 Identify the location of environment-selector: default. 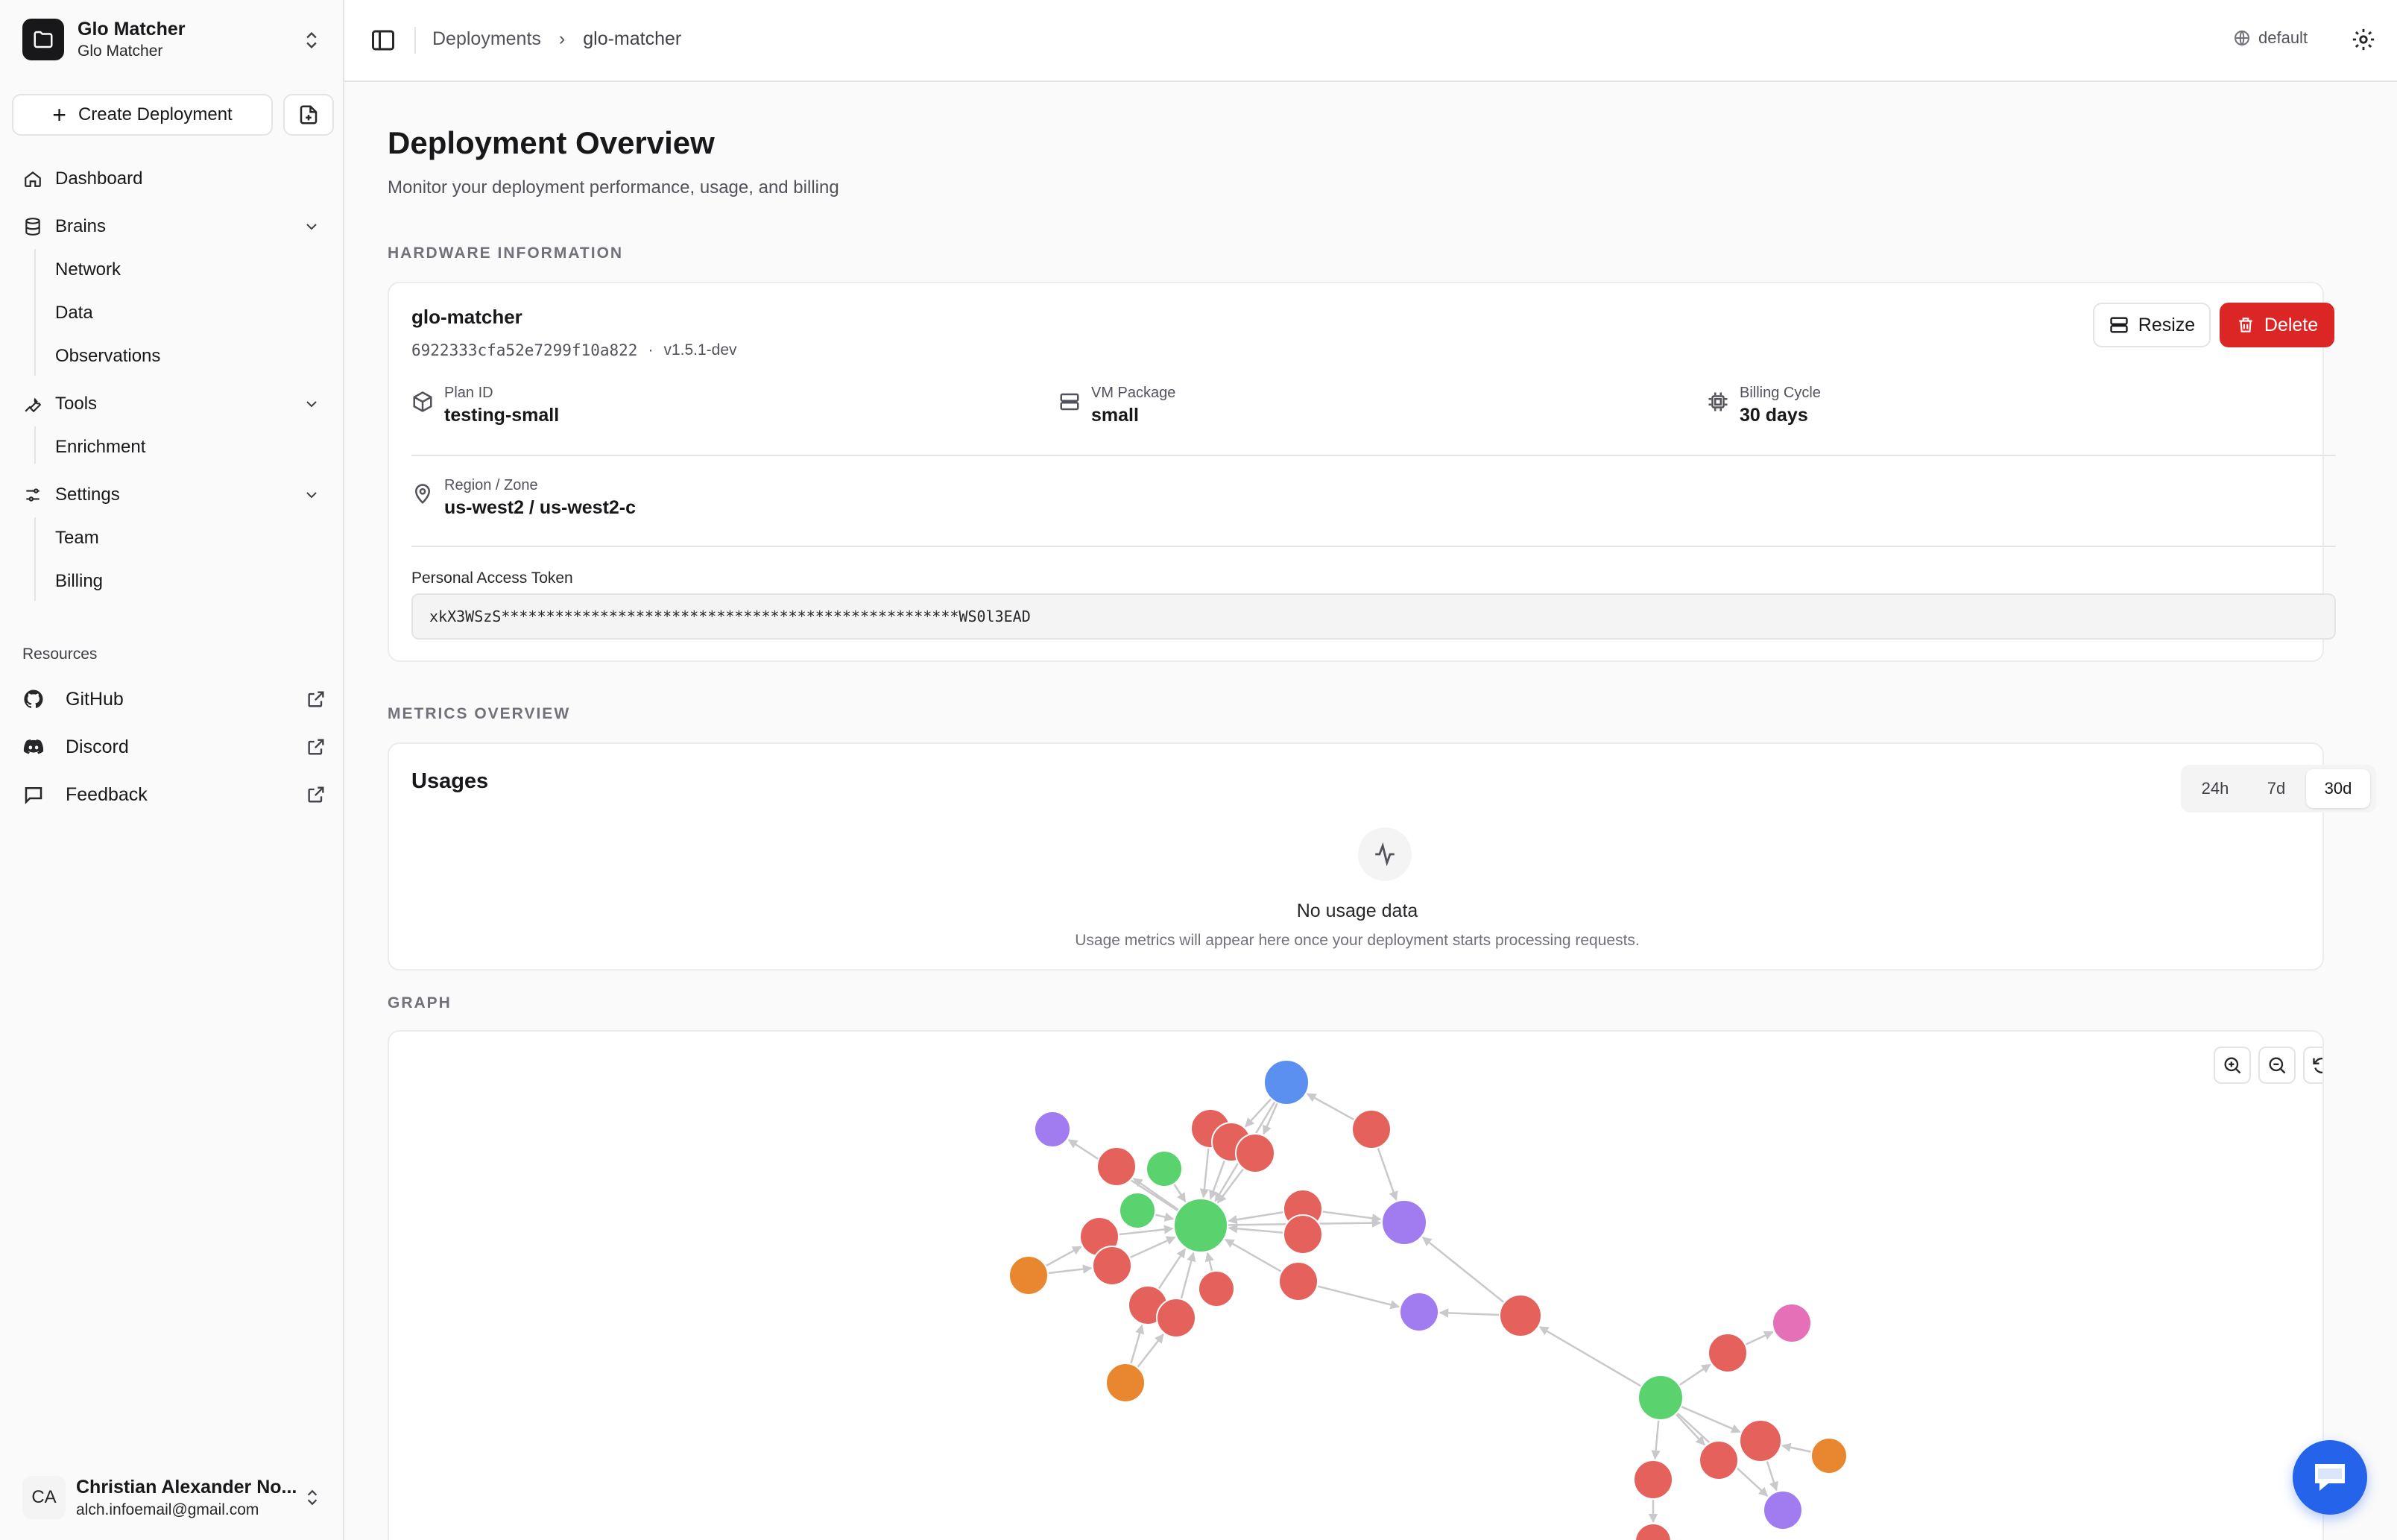
(2271, 38).